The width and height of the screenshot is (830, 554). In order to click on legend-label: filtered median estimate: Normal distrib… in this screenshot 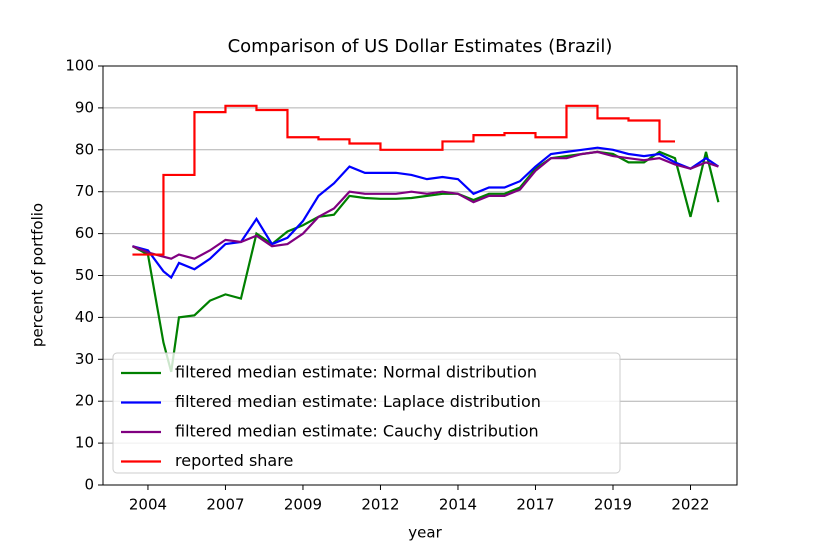, I will do `click(356, 372)`.